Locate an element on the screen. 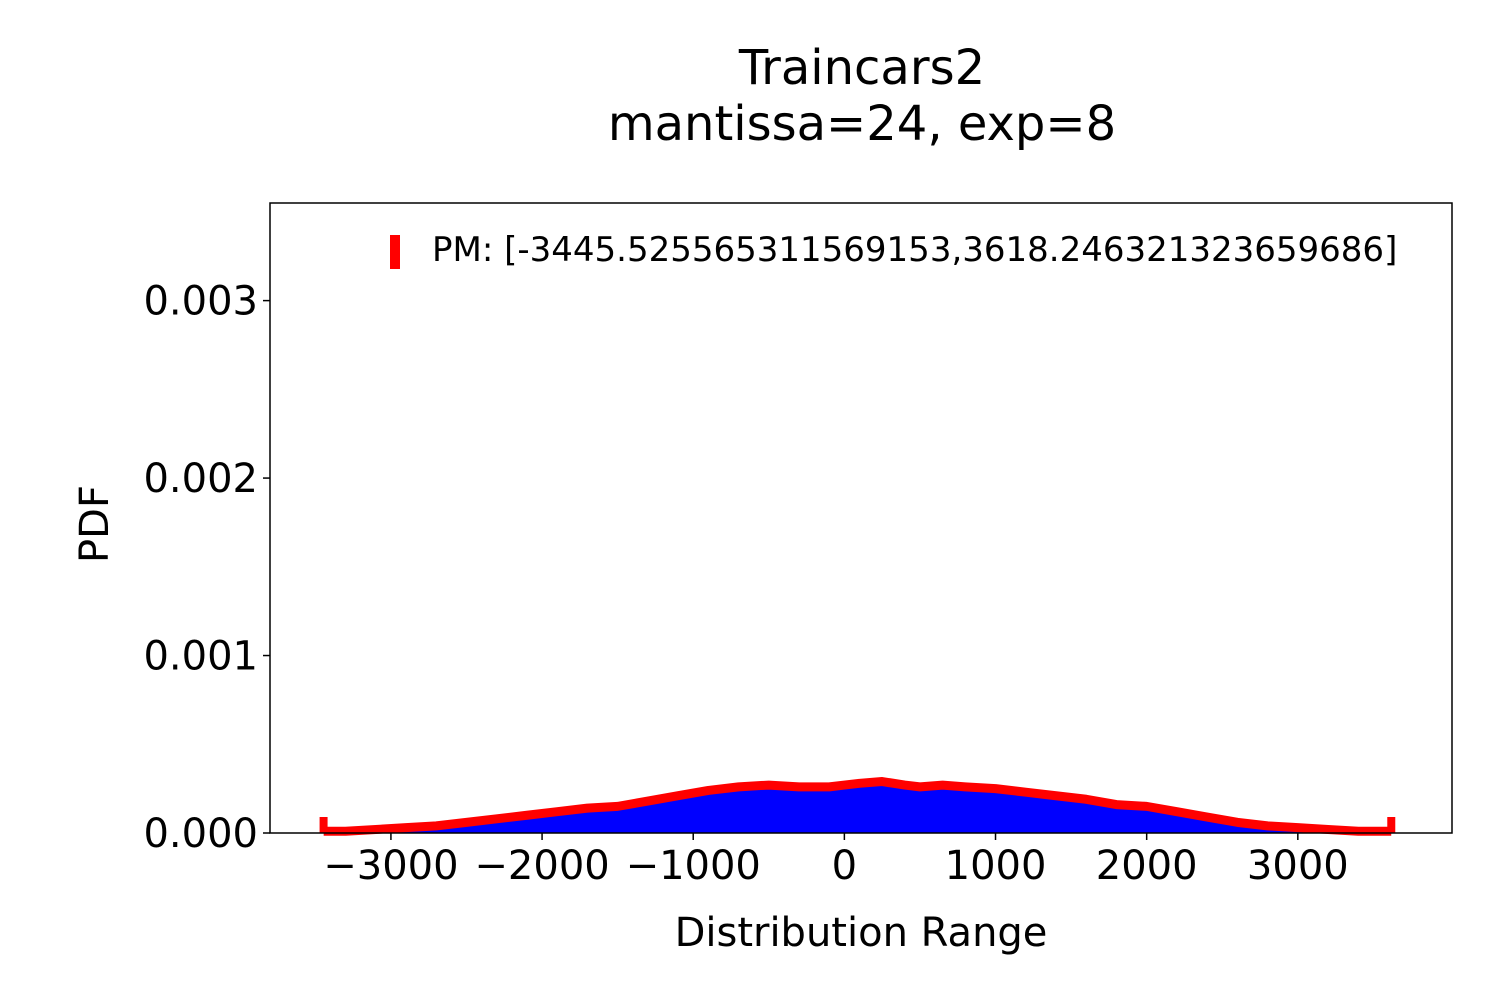 This screenshot has height=1000, width=1500. x-tick-label: 0 is located at coordinates (844, 866).